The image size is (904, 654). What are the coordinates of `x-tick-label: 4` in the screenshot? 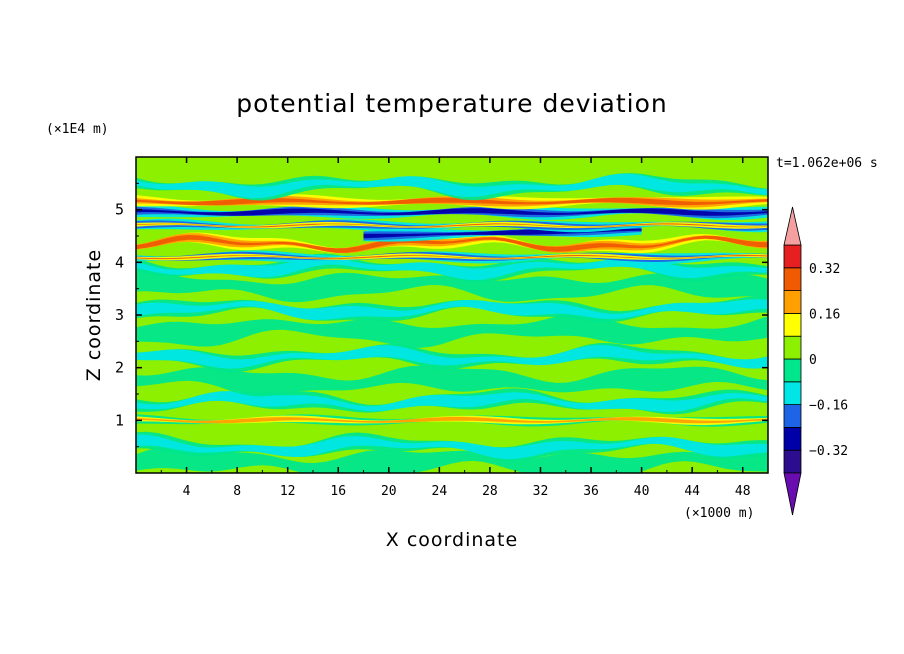 It's located at (187, 491).